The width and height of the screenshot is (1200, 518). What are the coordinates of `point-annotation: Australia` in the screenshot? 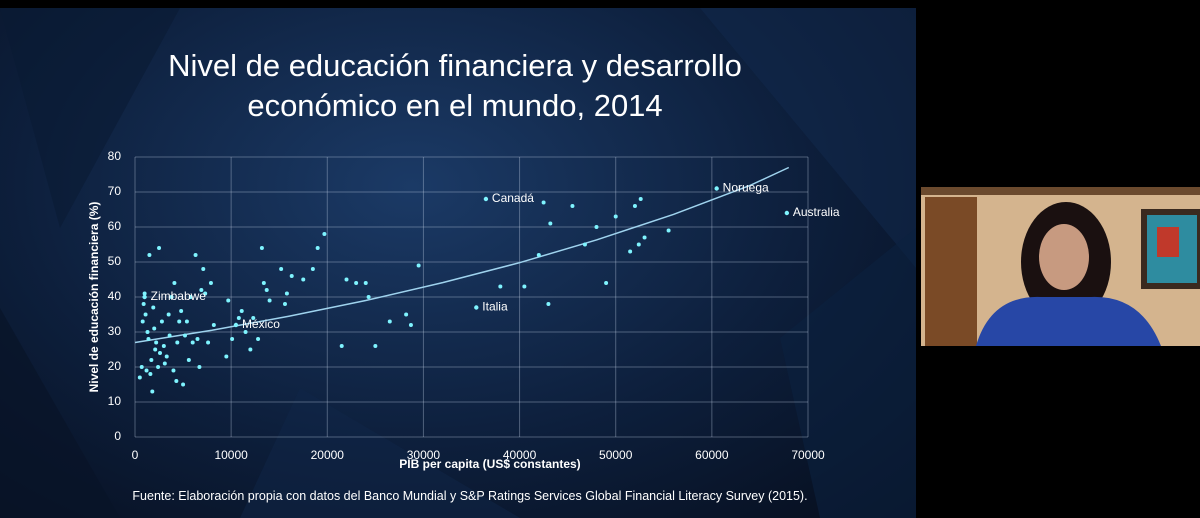 It's located at (816, 212).